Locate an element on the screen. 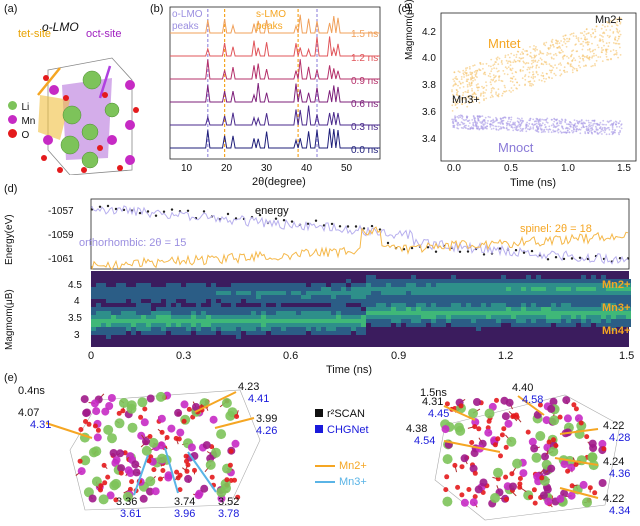 The width and height of the screenshot is (640, 526). d-xtick-0: 0 is located at coordinates (91, 356).